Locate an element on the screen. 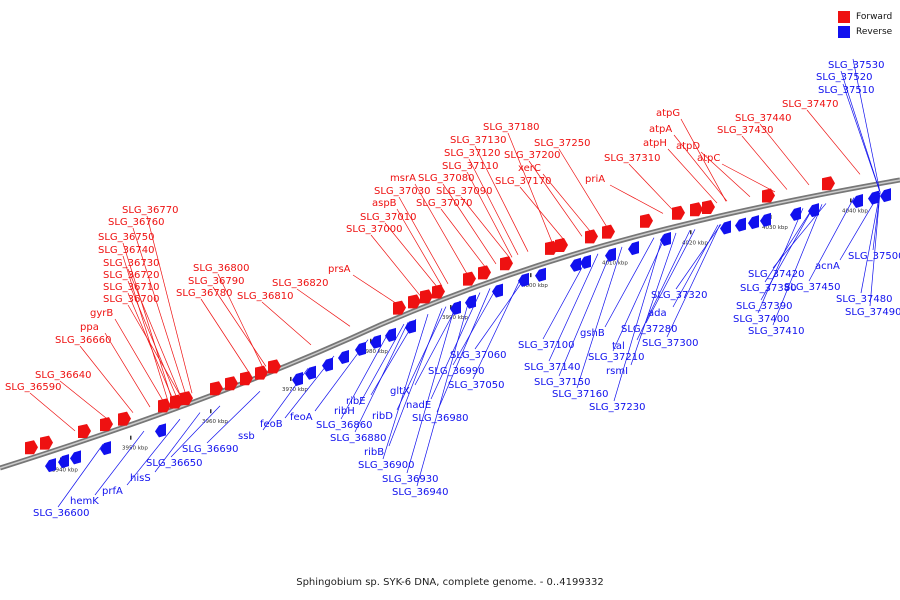 This screenshot has height=600, width=900. tick-label: 4040 kbp is located at coordinates (855, 211).